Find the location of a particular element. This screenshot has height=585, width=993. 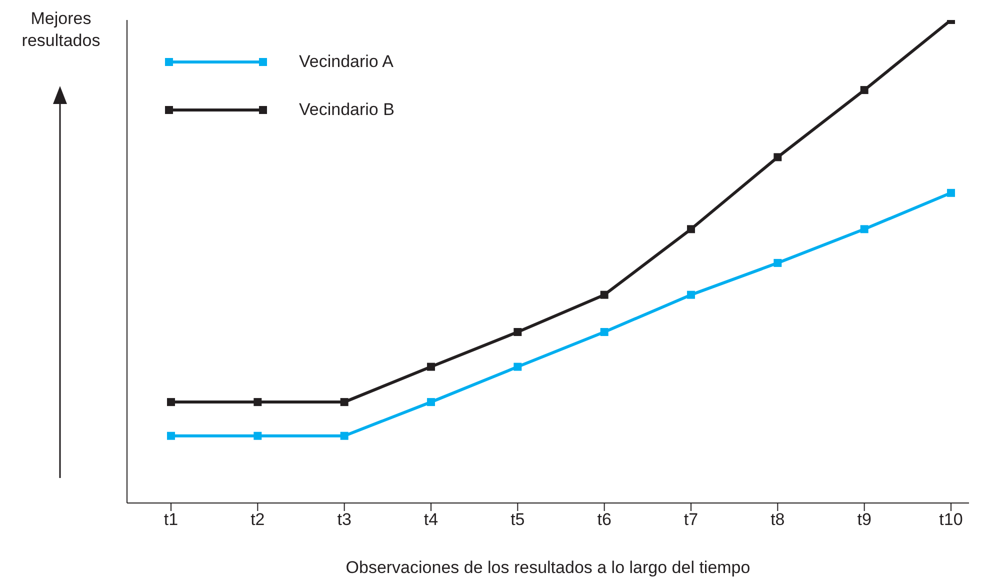

x-tick-label: t4 is located at coordinates (431, 520).